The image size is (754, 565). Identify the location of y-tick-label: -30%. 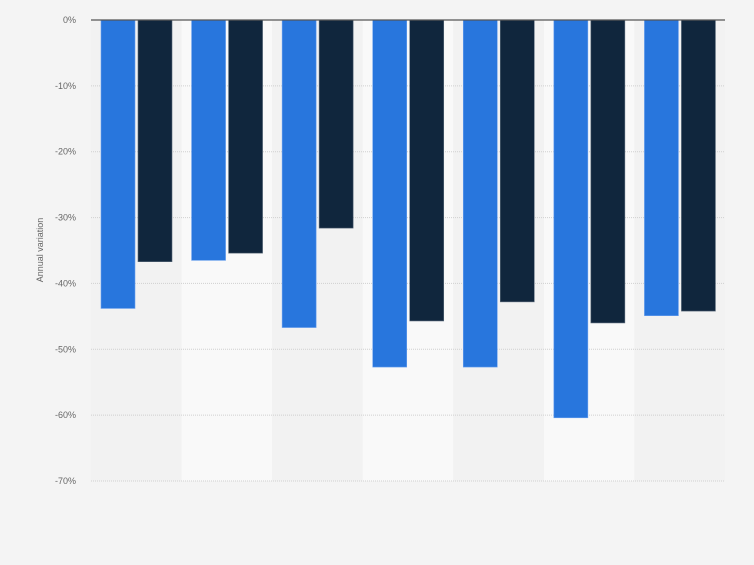
(65, 218).